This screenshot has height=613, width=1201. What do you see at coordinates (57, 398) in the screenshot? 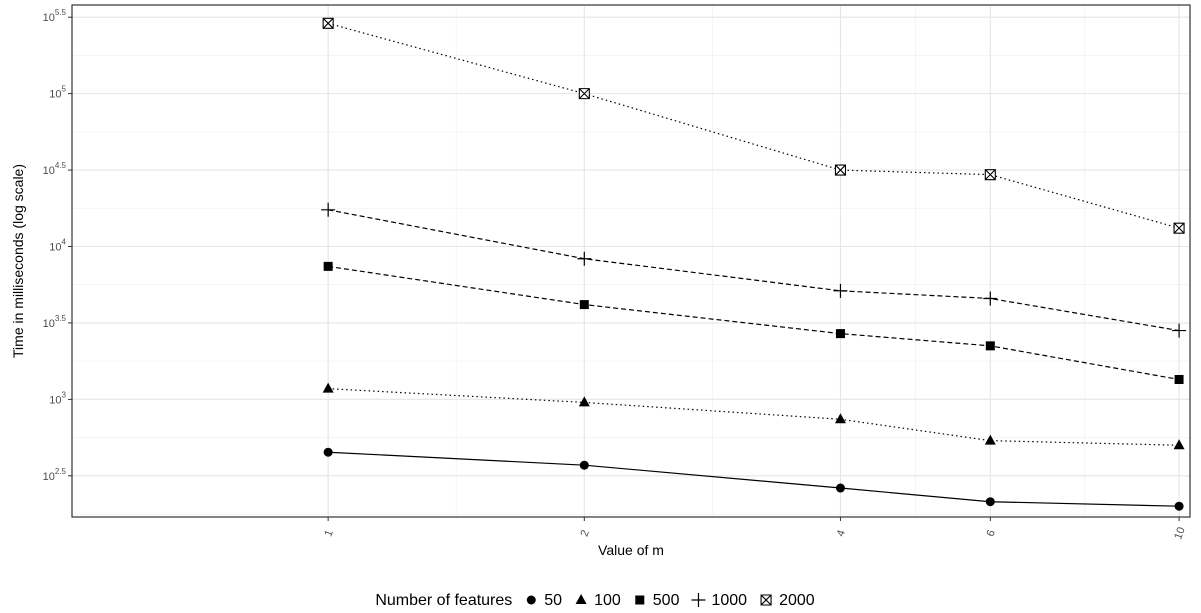
I see `y-tick-label: 10³` at bounding box center [57, 398].